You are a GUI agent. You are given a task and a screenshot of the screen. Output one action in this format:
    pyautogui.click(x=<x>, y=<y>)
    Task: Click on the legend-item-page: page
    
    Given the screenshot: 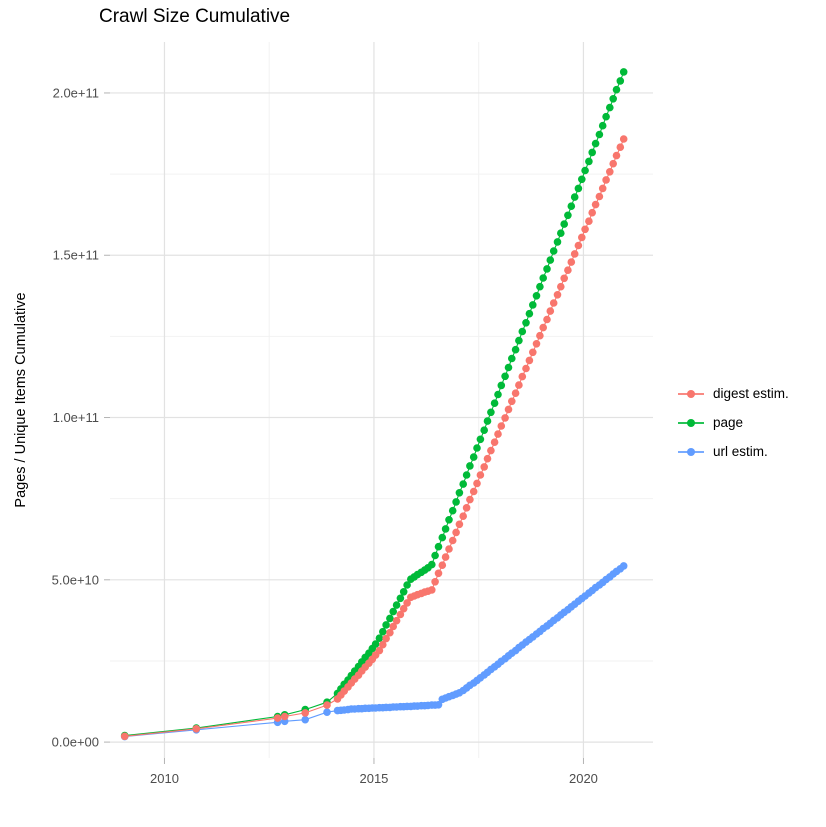 What is the action you would take?
    pyautogui.click(x=733, y=422)
    